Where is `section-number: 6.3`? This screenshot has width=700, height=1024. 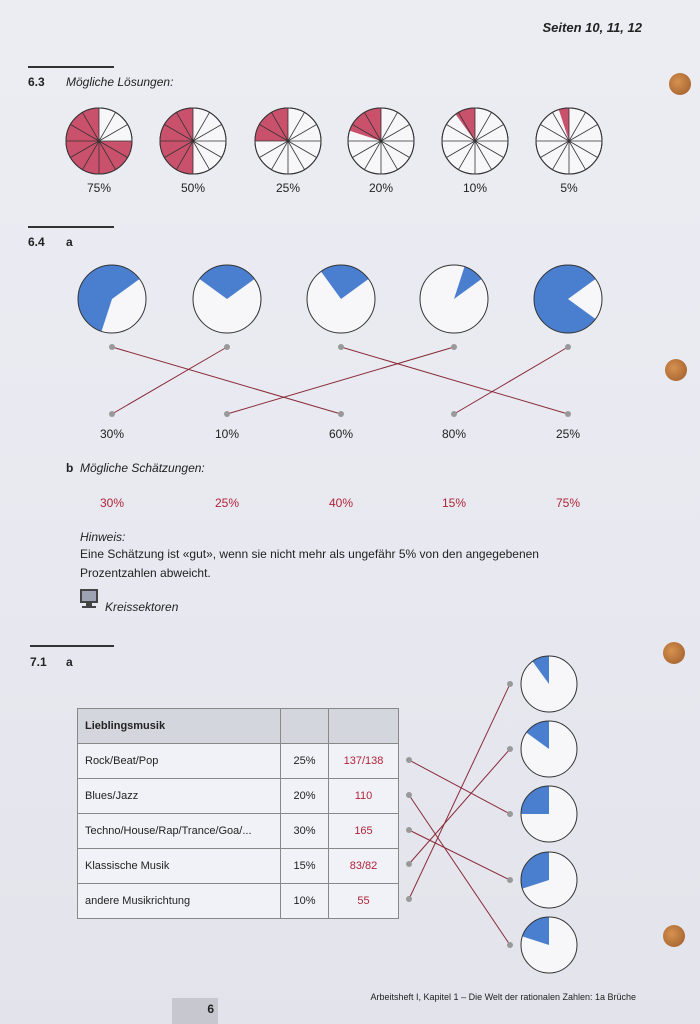
section-number: 6.3 is located at coordinates (36, 82).